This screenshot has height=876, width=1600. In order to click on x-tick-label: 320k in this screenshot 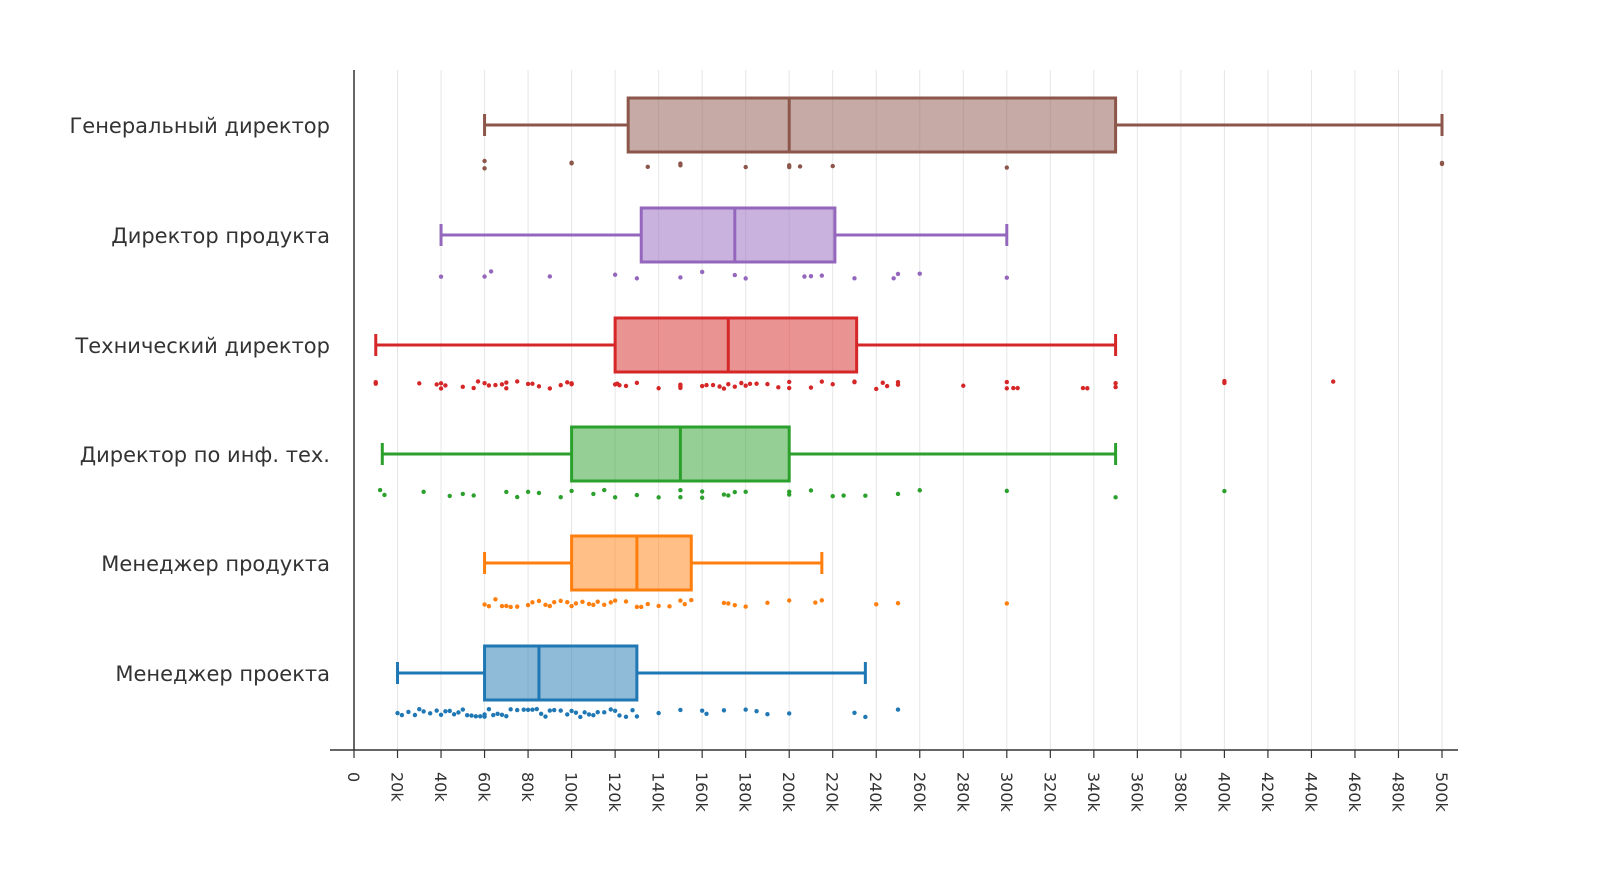, I will do `click(1049, 792)`.